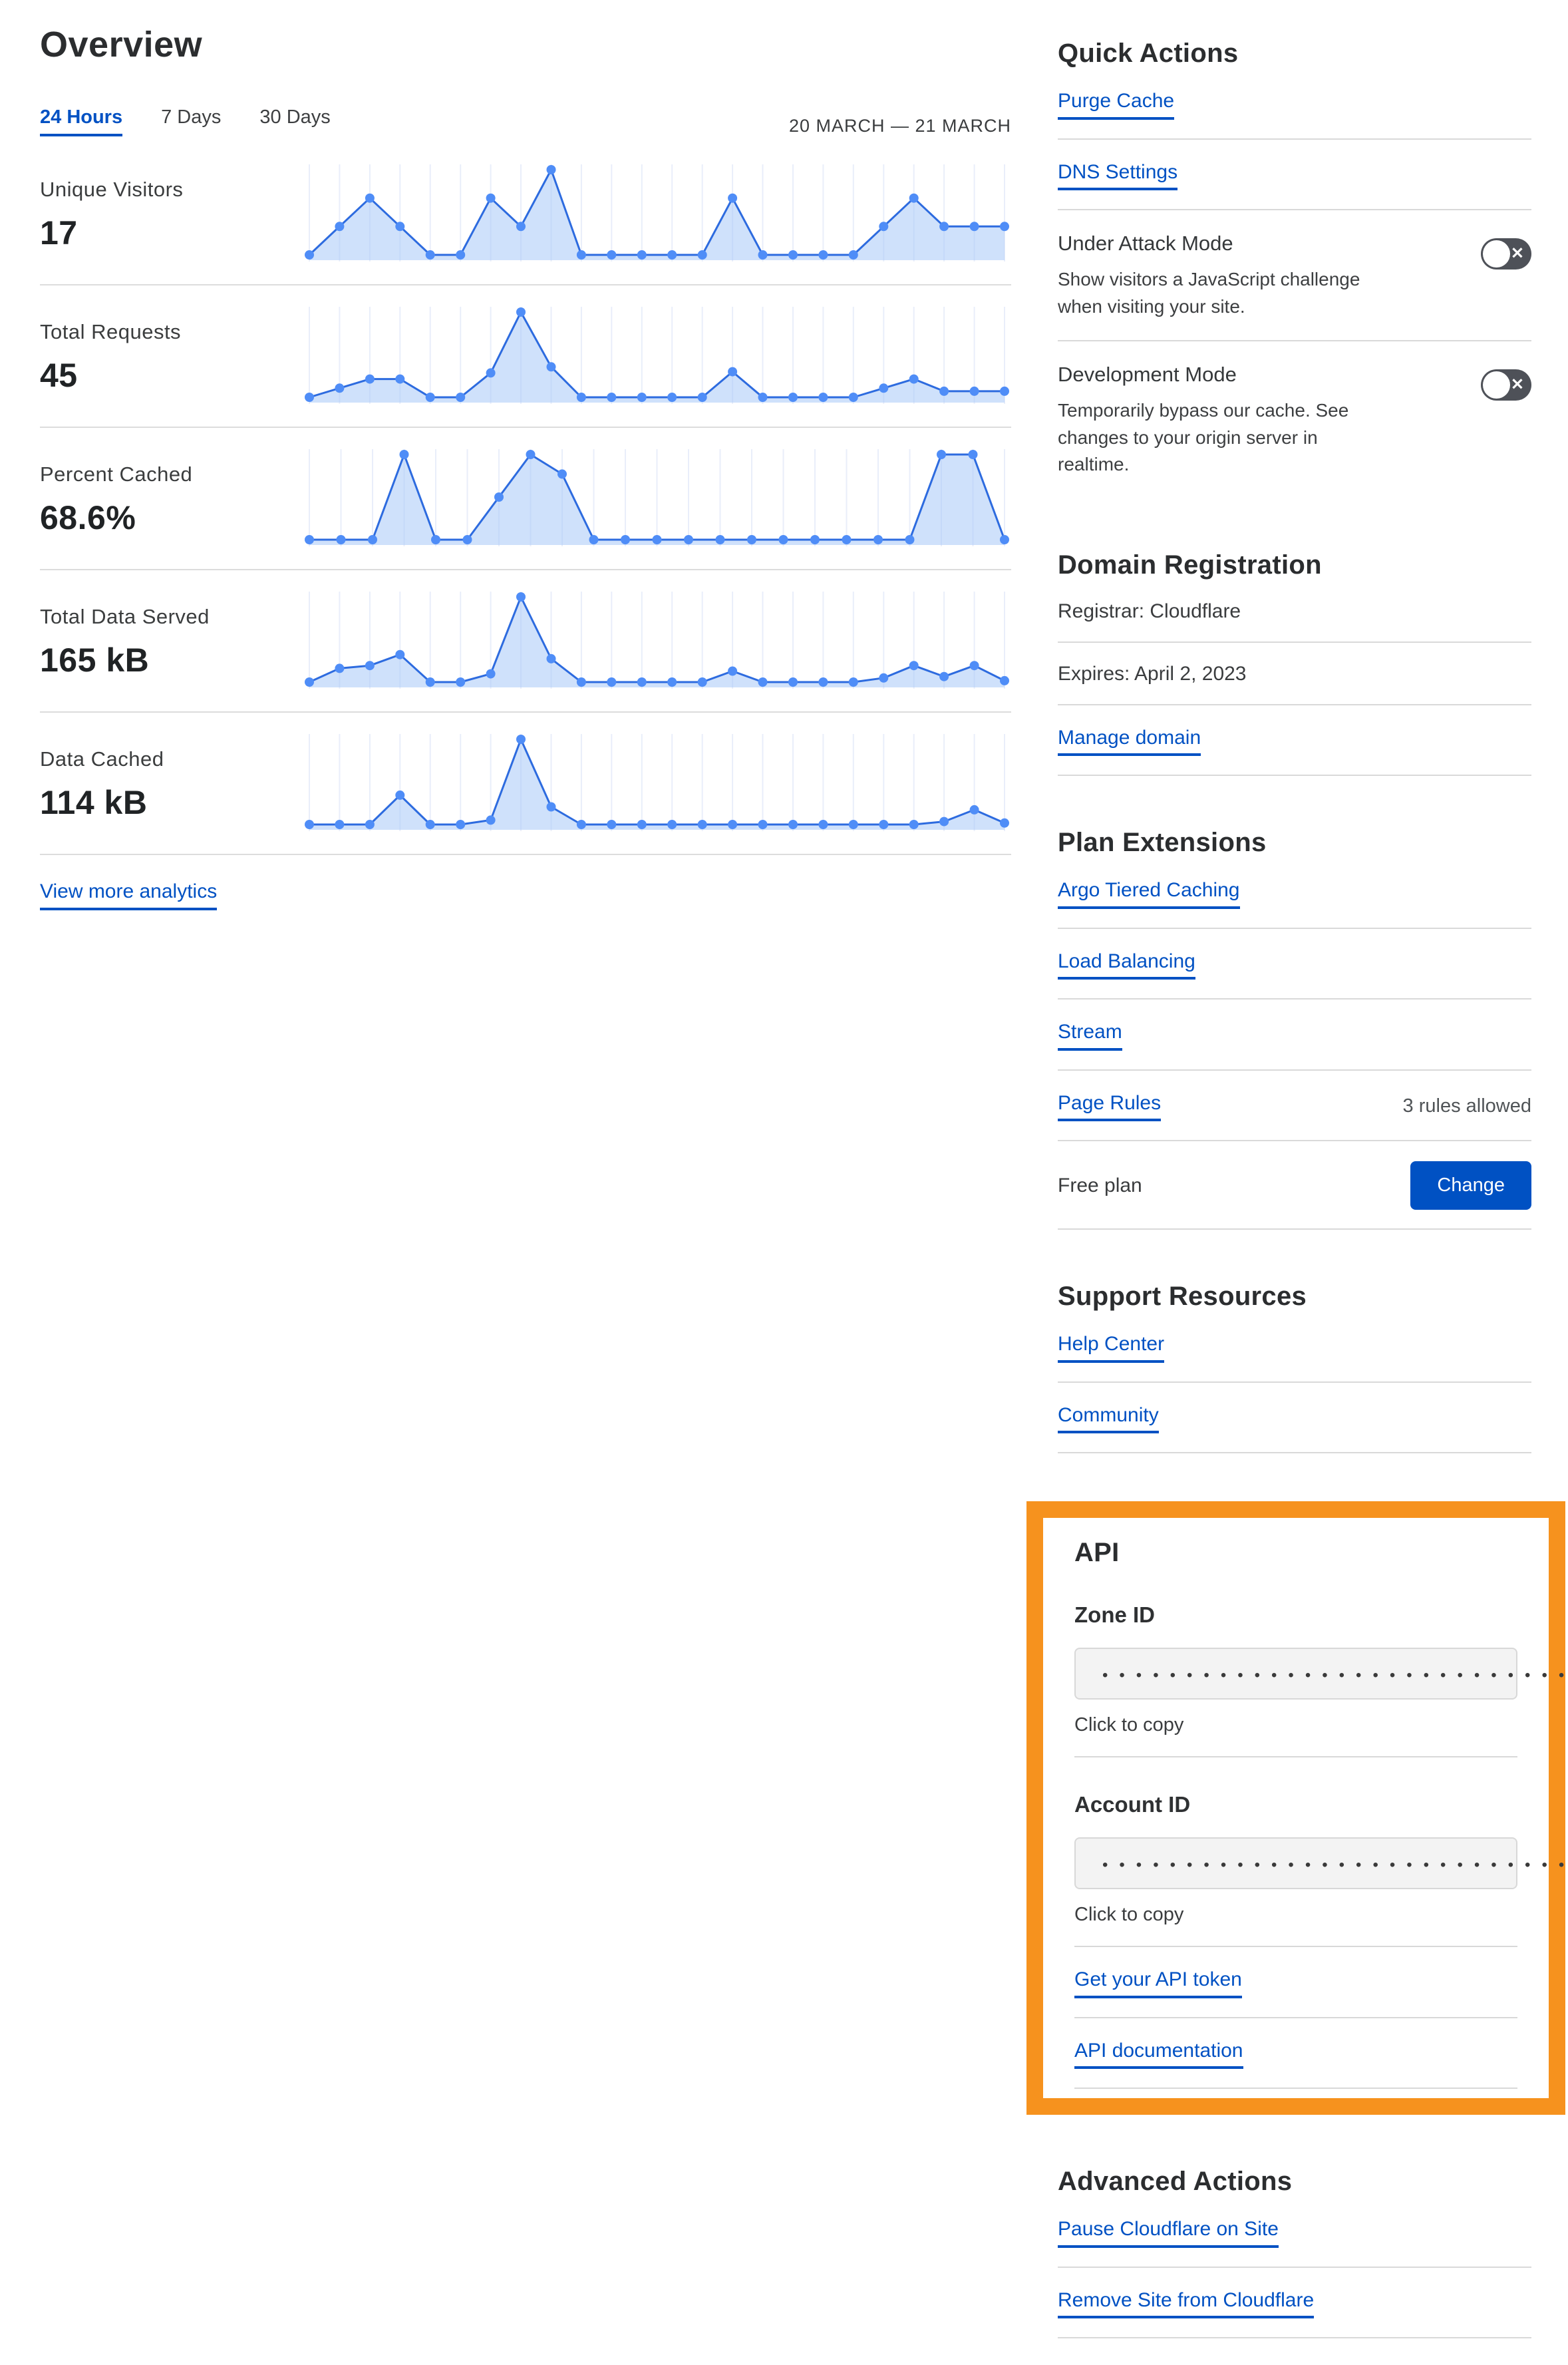 The width and height of the screenshot is (1568, 2365). I want to click on plan-extensions-title: Plan Extensions, so click(1162, 843).